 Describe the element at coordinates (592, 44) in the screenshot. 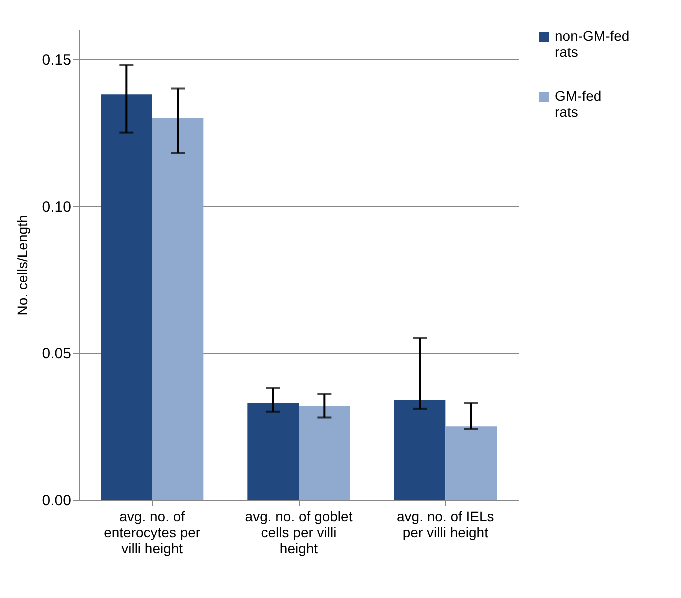

I see `legend-label: non-GM-fed rats` at that location.